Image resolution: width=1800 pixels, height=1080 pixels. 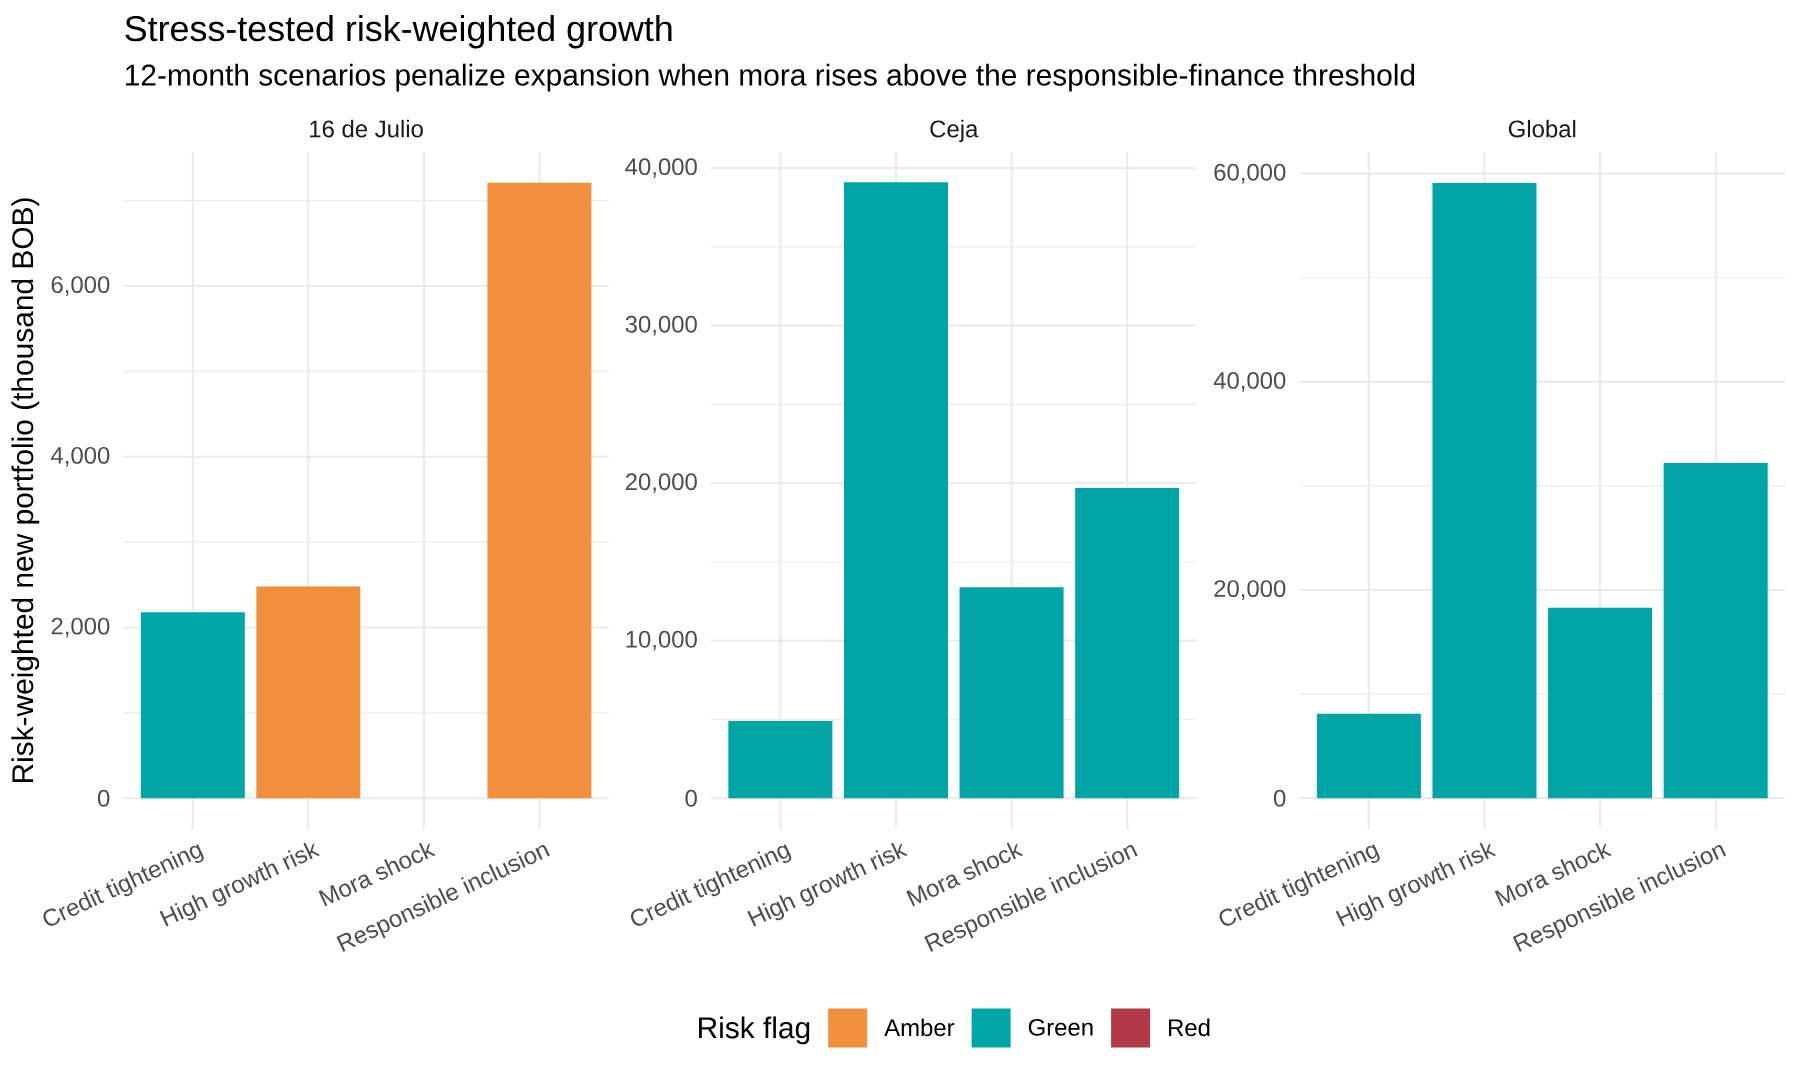 What do you see at coordinates (919, 1027) in the screenshot?
I see `legend-label: Amber` at bounding box center [919, 1027].